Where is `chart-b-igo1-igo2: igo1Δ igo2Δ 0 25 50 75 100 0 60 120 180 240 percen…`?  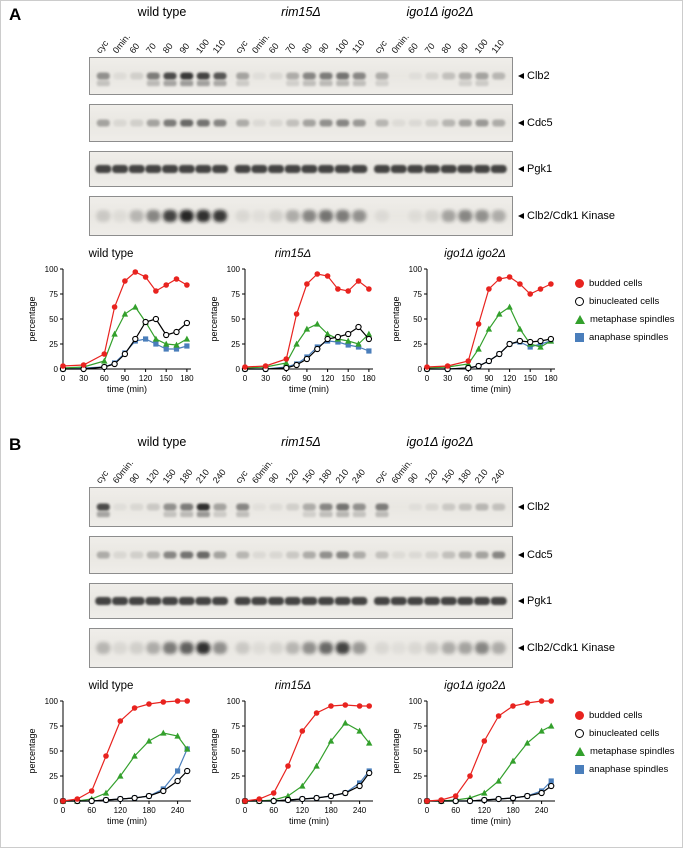
chart-b-igo1-igo2: igo1Δ igo2Δ 0 25 50 75 100 0 60 120 180 240 percen… is located at coordinates (475, 753).